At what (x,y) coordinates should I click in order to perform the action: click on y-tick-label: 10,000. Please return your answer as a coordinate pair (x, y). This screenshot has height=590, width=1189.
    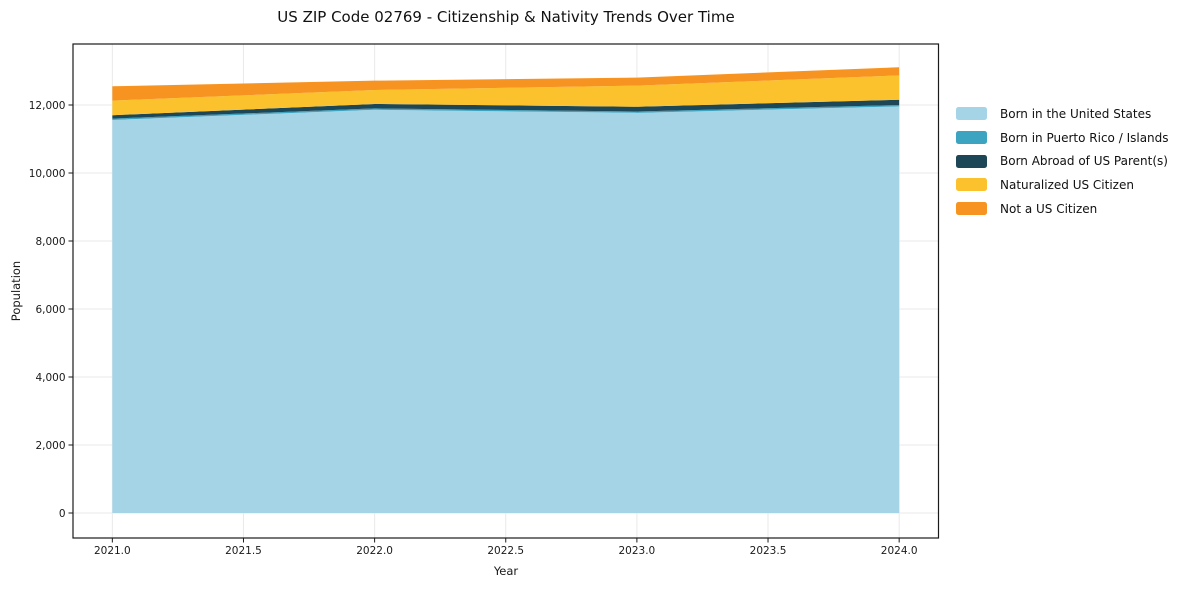
    Looking at the image, I should click on (47, 174).